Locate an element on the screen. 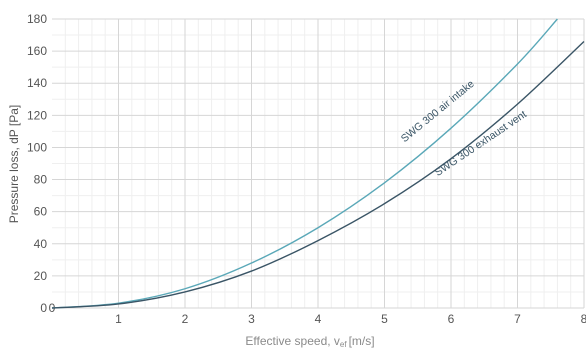 The height and width of the screenshot is (349, 586). x-axis-tick-labels: 1 2 3 4 5 6 7 8 is located at coordinates (350, 319).